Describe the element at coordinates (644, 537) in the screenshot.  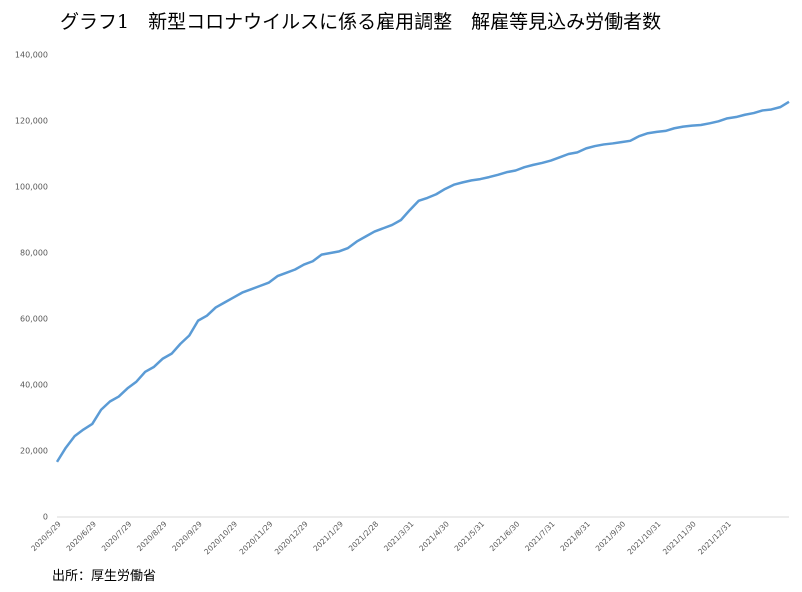
I see `x-tick-label: 2021/10/31` at that location.